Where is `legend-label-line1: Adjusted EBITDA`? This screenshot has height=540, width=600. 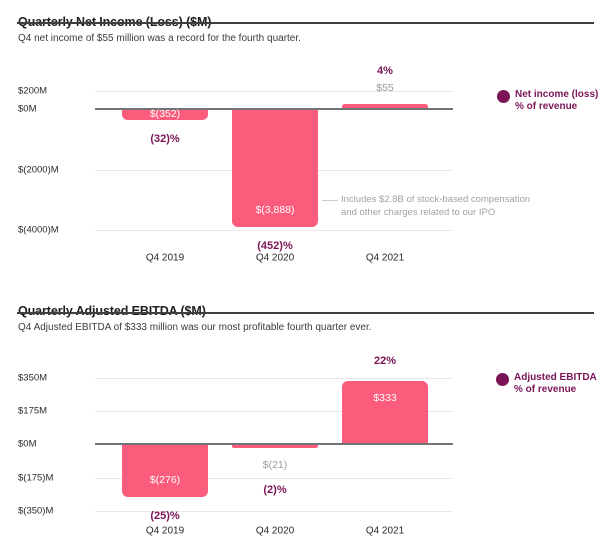
legend-label-line1: Adjusted EBITDA is located at coordinates (555, 377).